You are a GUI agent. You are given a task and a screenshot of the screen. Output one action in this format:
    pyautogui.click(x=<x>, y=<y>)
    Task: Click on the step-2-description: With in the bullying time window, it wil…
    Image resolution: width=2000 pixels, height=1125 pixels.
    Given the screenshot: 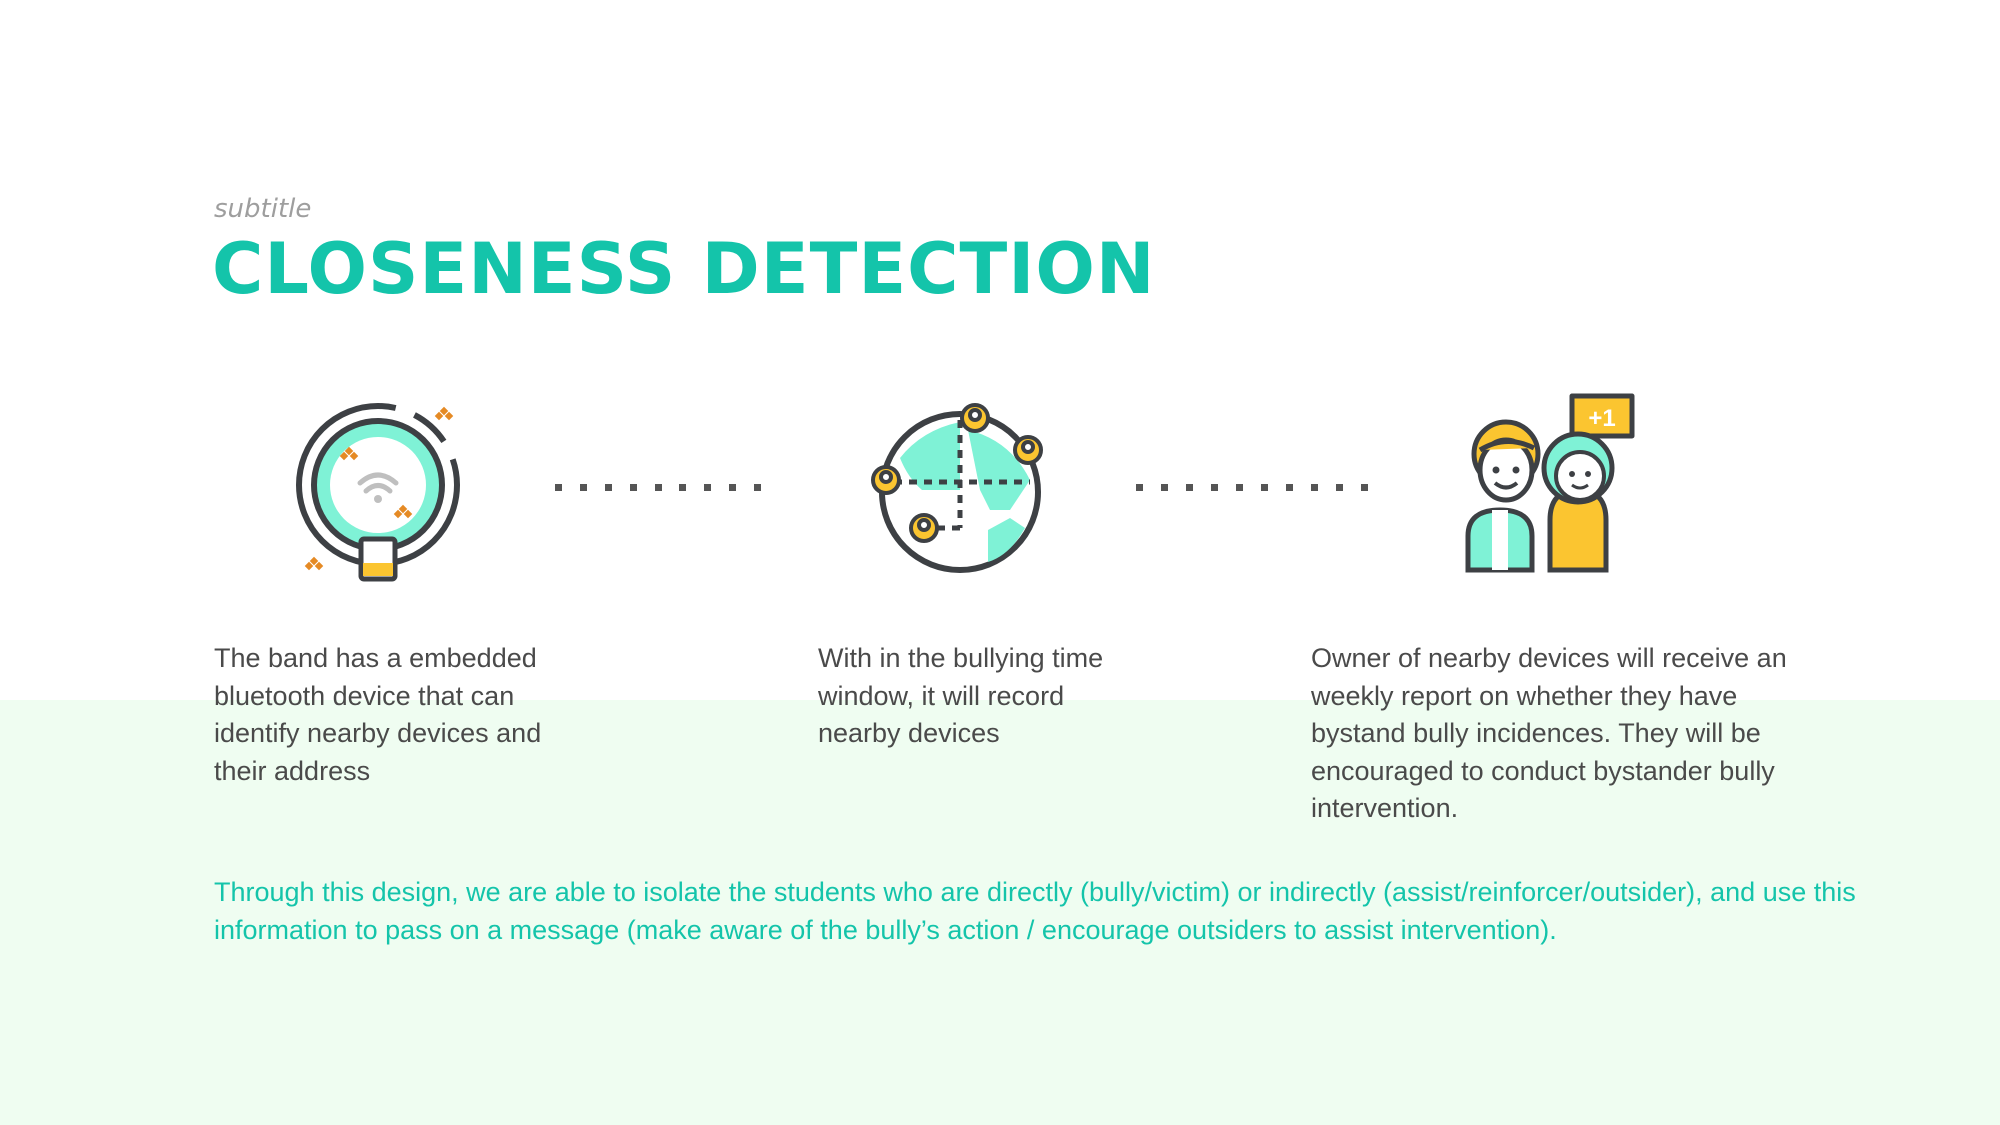 What is the action you would take?
    pyautogui.click(x=961, y=695)
    